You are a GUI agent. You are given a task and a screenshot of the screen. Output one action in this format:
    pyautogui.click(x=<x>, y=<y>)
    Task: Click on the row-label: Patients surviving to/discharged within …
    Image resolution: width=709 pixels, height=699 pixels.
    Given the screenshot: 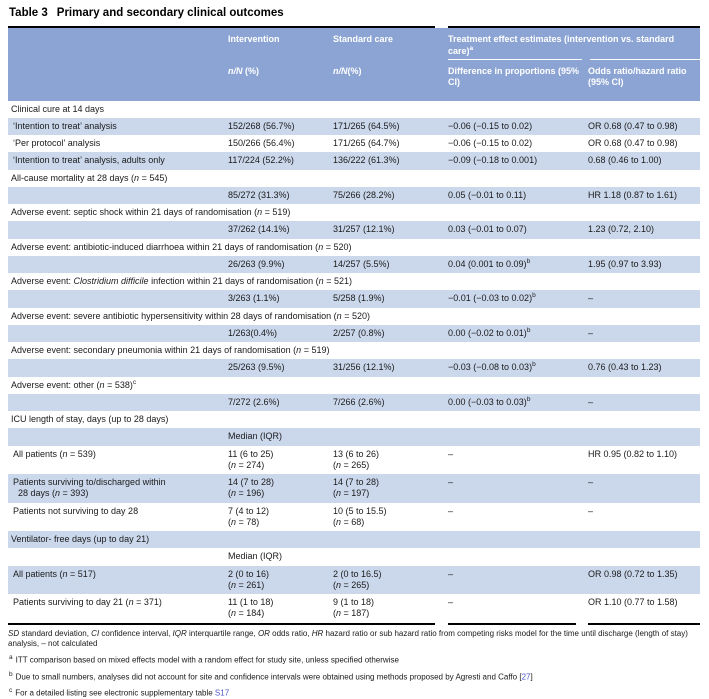 What is the action you would take?
    pyautogui.click(x=118, y=488)
    